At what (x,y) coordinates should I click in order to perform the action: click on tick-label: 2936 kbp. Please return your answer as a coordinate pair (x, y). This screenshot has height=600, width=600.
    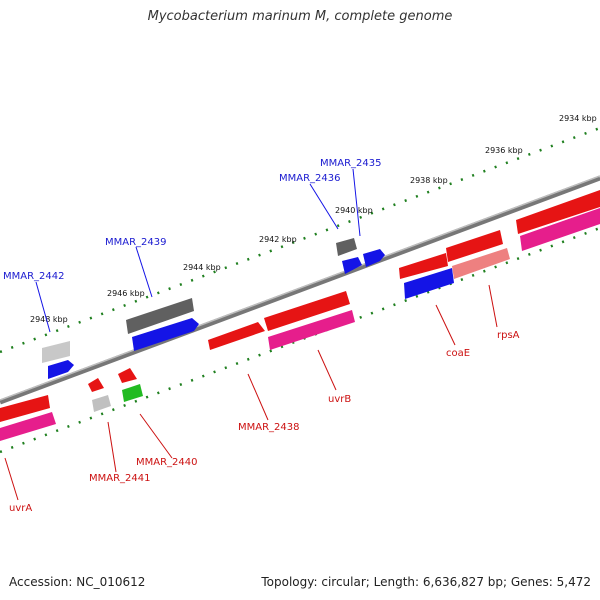
    Looking at the image, I should click on (504, 150).